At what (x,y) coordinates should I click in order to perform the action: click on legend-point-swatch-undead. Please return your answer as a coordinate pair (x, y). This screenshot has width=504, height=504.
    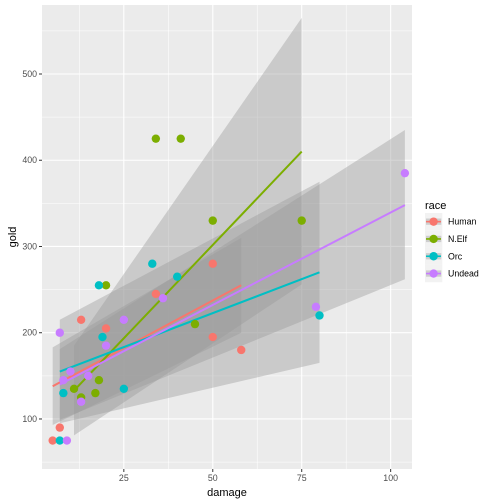
    Looking at the image, I should click on (433, 273).